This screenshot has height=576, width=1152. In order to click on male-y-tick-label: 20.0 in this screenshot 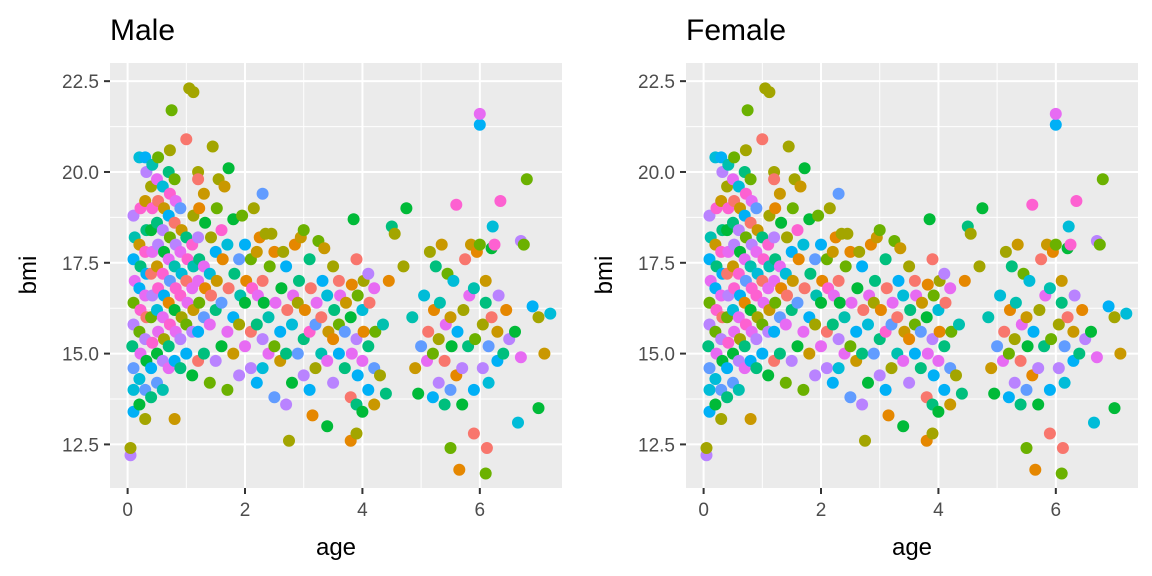, I will do `click(80, 173)`.